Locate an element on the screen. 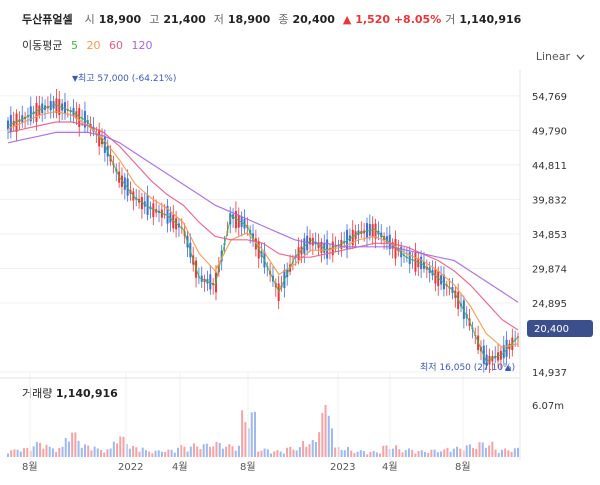  moving-average-legend: 이동평균 5 20 60 120 is located at coordinates (89, 45).